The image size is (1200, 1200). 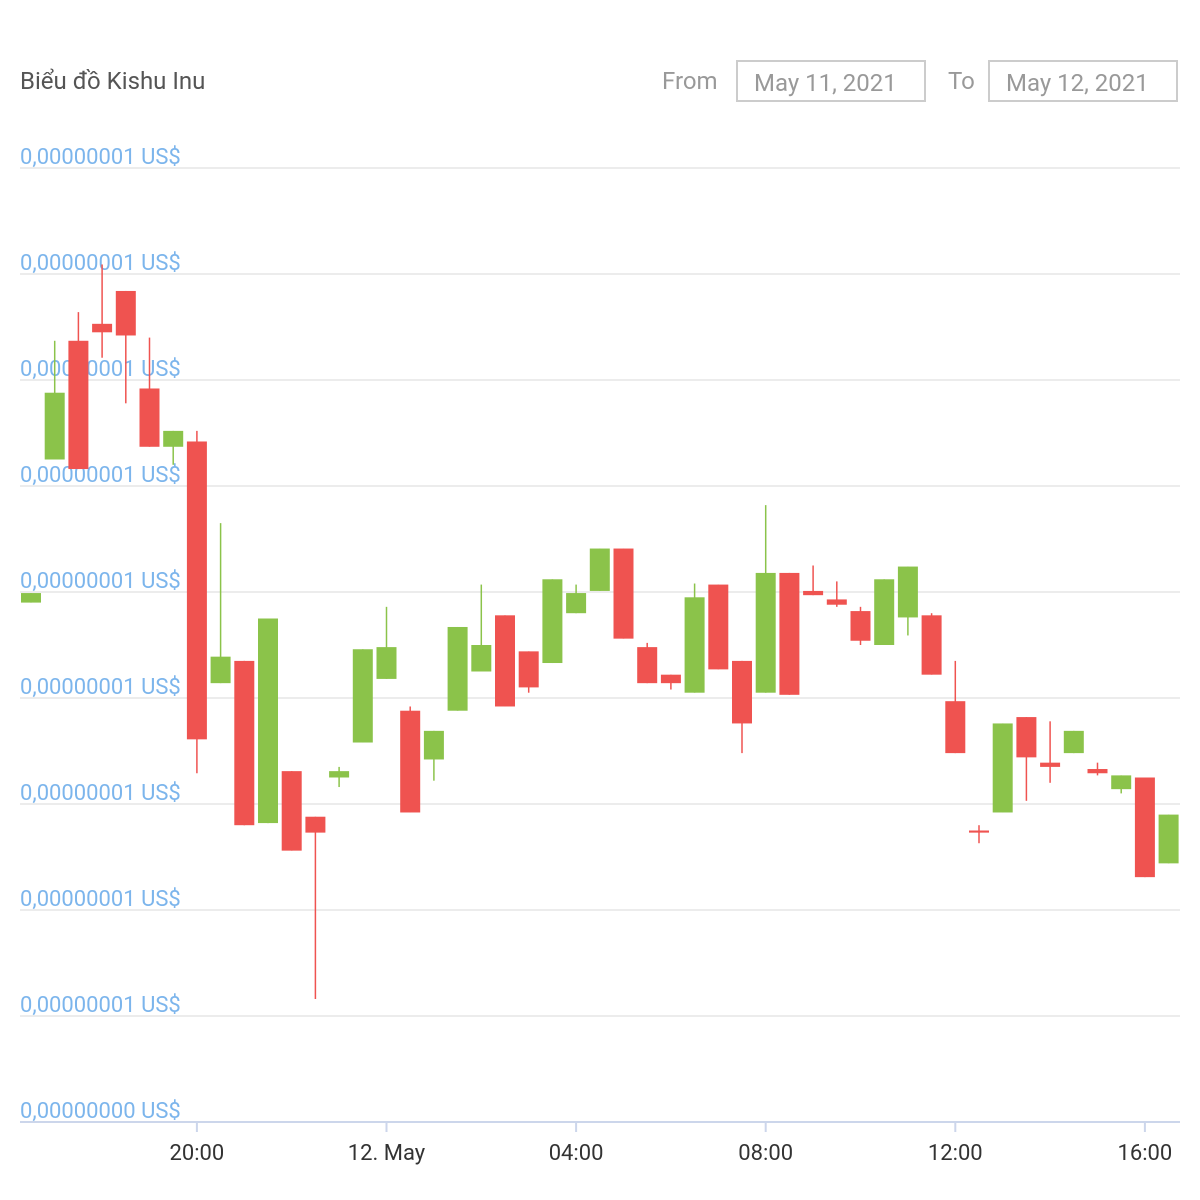 I want to click on from-date-input: May 11, 2021, so click(x=831, y=81).